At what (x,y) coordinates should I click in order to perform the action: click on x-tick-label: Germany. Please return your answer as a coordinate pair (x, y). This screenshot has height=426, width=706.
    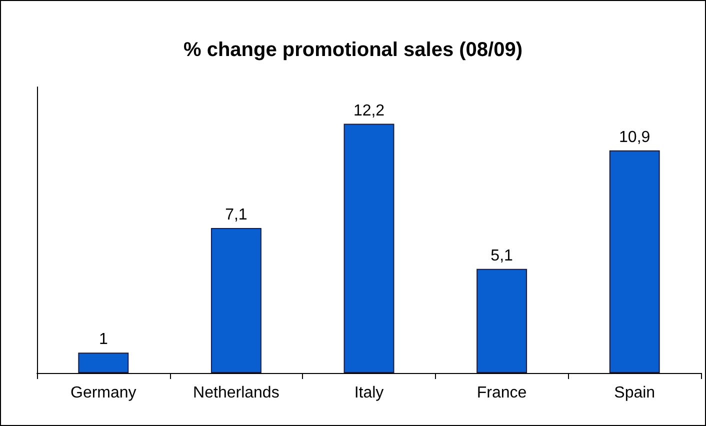
    Looking at the image, I should click on (103, 393).